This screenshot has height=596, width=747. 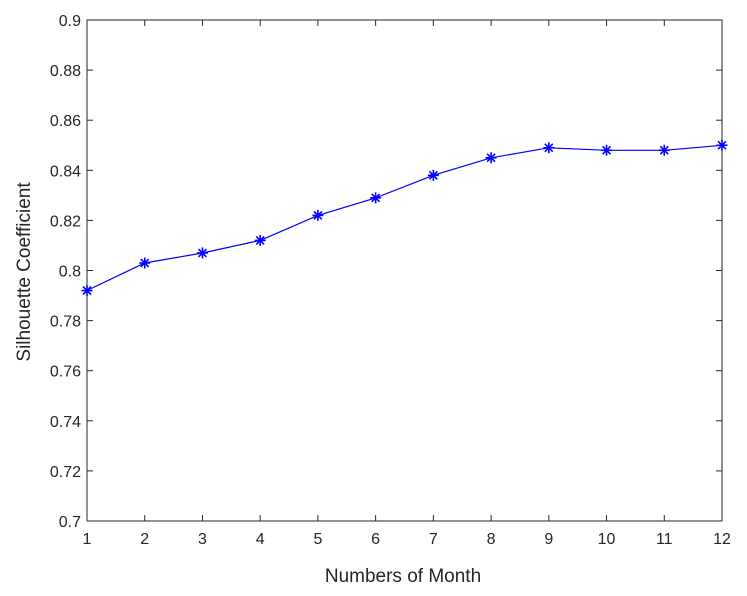 What do you see at coordinates (548, 539) in the screenshot?
I see `x-tick-label: 9` at bounding box center [548, 539].